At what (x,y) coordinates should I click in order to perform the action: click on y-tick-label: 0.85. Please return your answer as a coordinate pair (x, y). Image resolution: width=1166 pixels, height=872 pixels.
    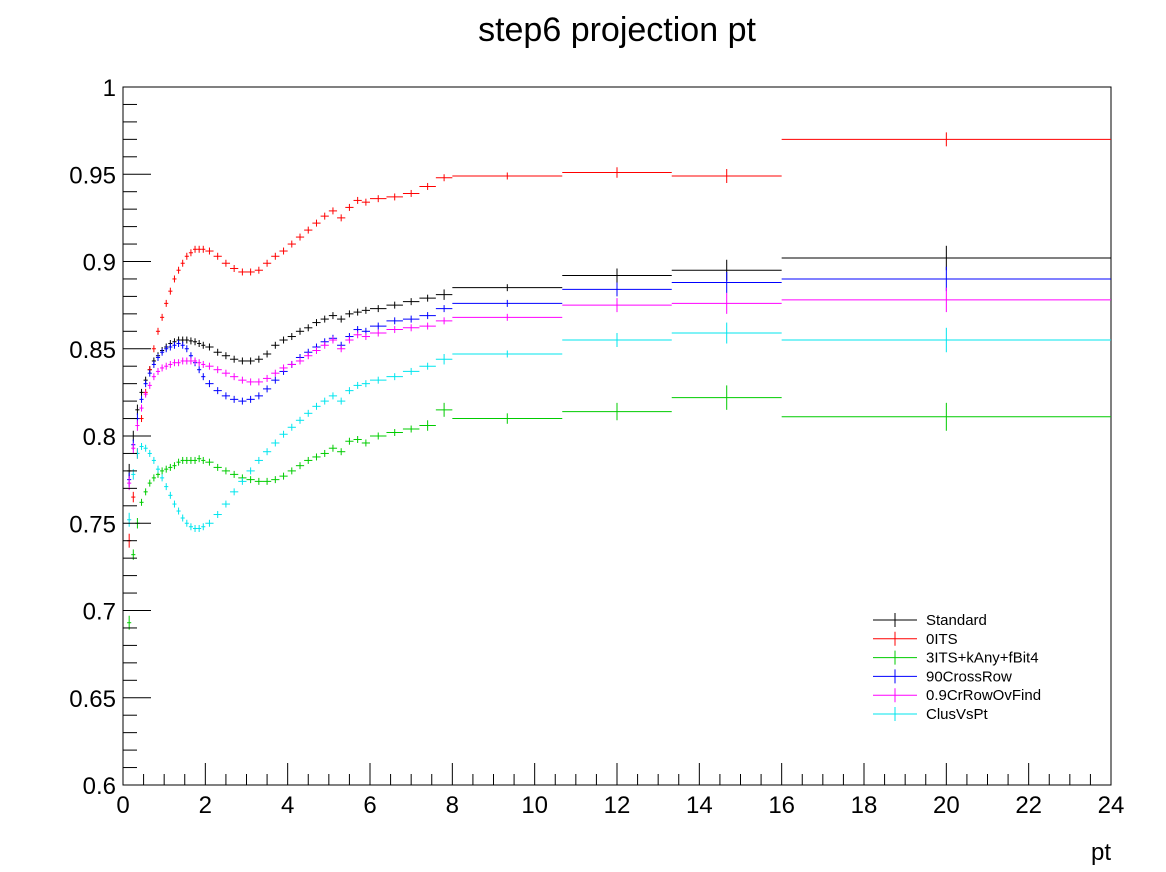
    Looking at the image, I should click on (92, 350).